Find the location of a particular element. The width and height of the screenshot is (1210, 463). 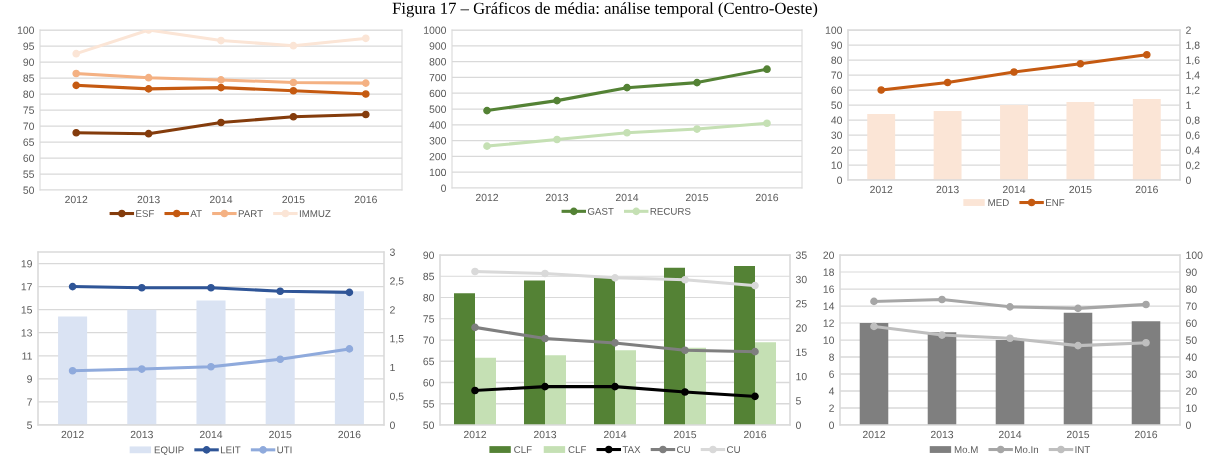

y-tick-label: 1000 is located at coordinates (435, 30).